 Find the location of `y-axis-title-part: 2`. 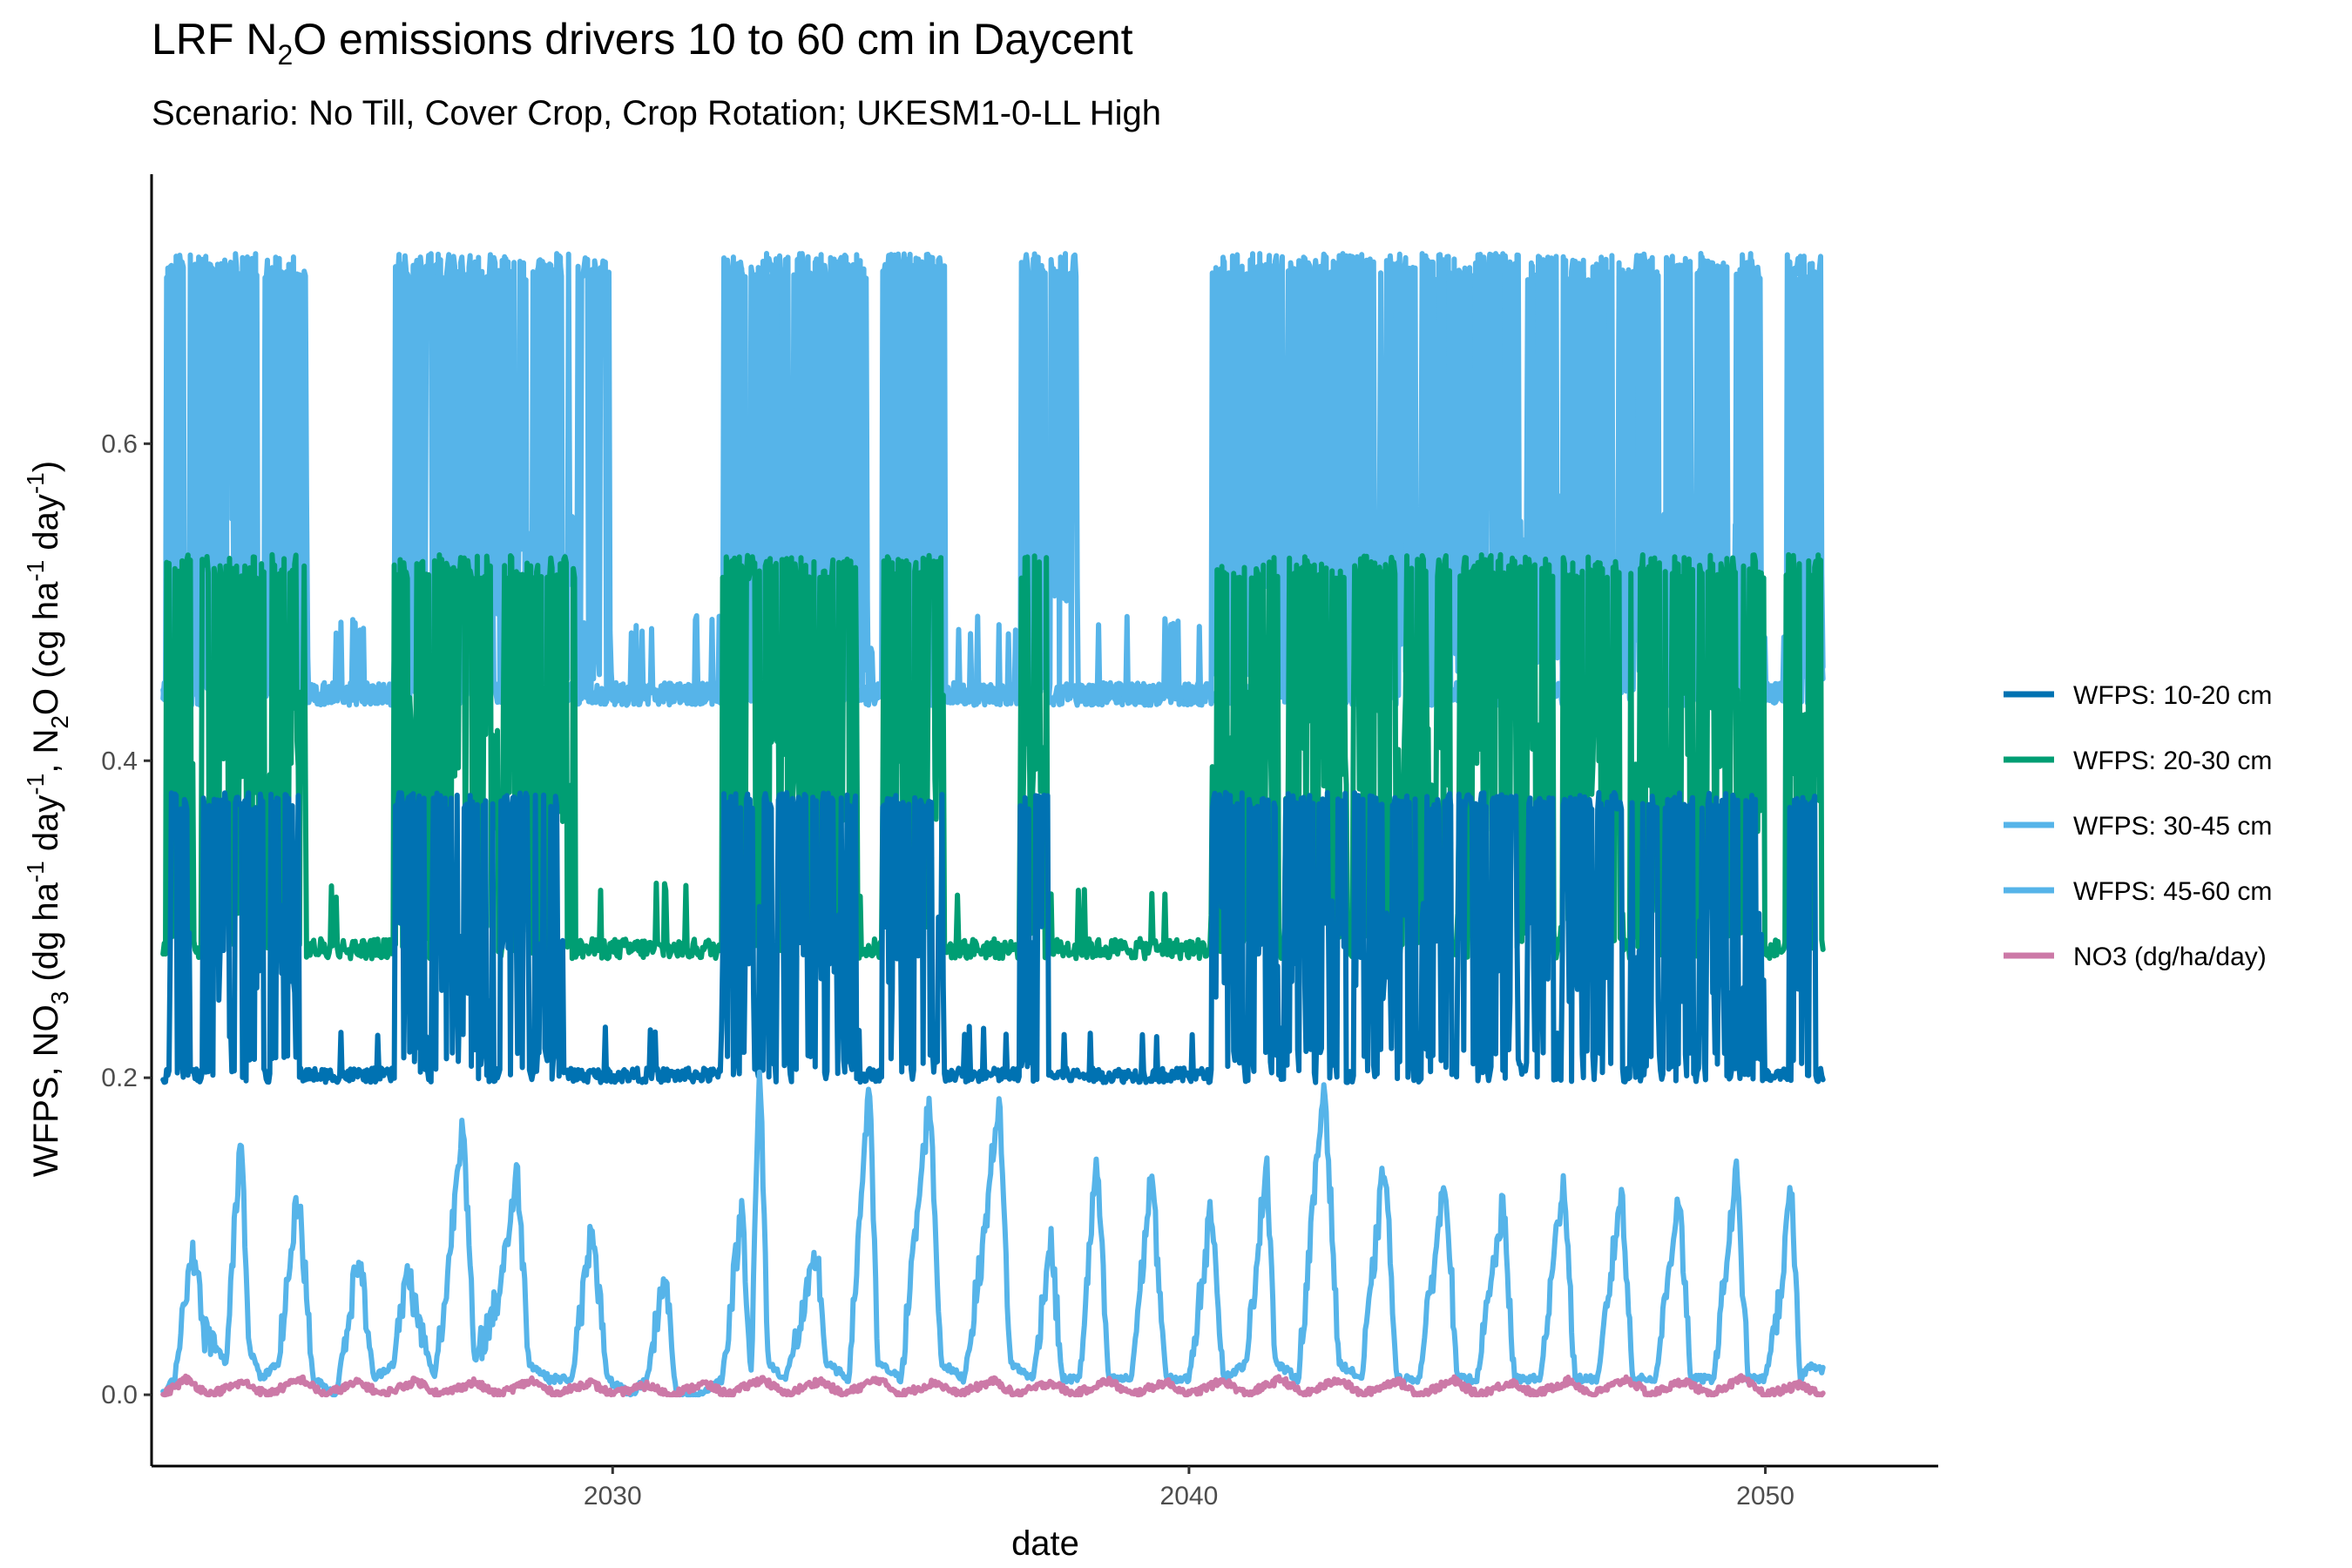

y-axis-title-part: 2 is located at coordinates (59, 722).